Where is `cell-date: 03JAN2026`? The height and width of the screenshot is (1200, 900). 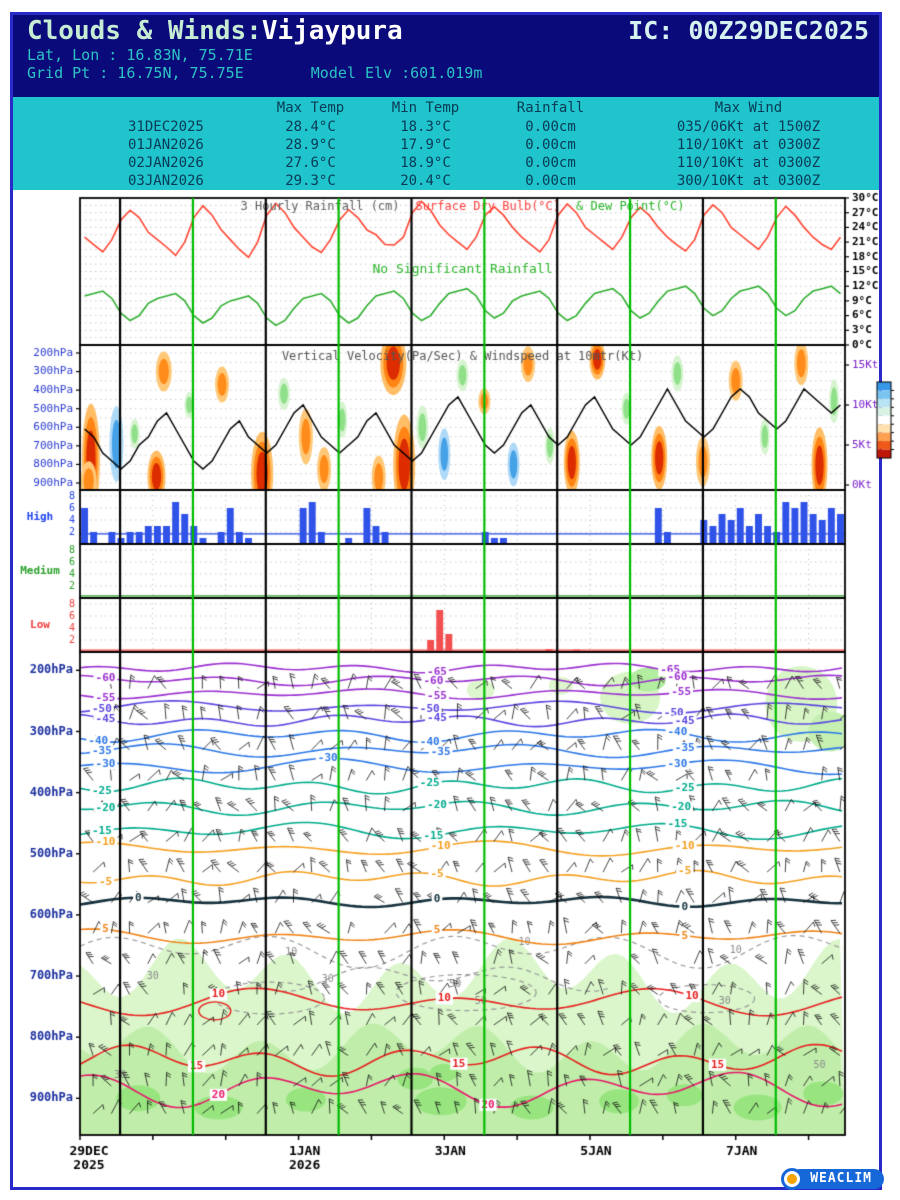
cell-date: 03JAN2026 is located at coordinates (166, 181).